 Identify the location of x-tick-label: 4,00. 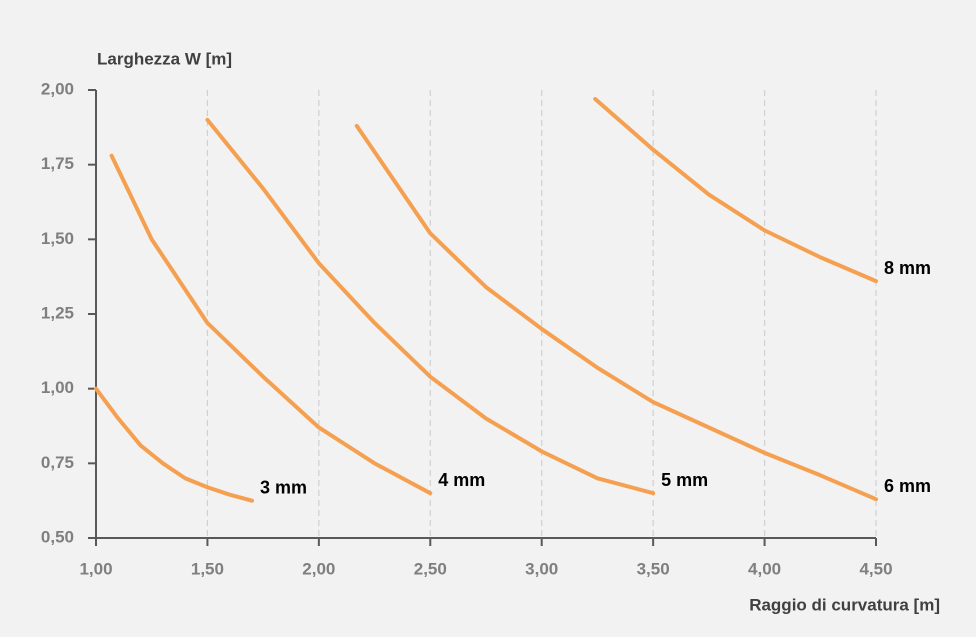
(764, 568).